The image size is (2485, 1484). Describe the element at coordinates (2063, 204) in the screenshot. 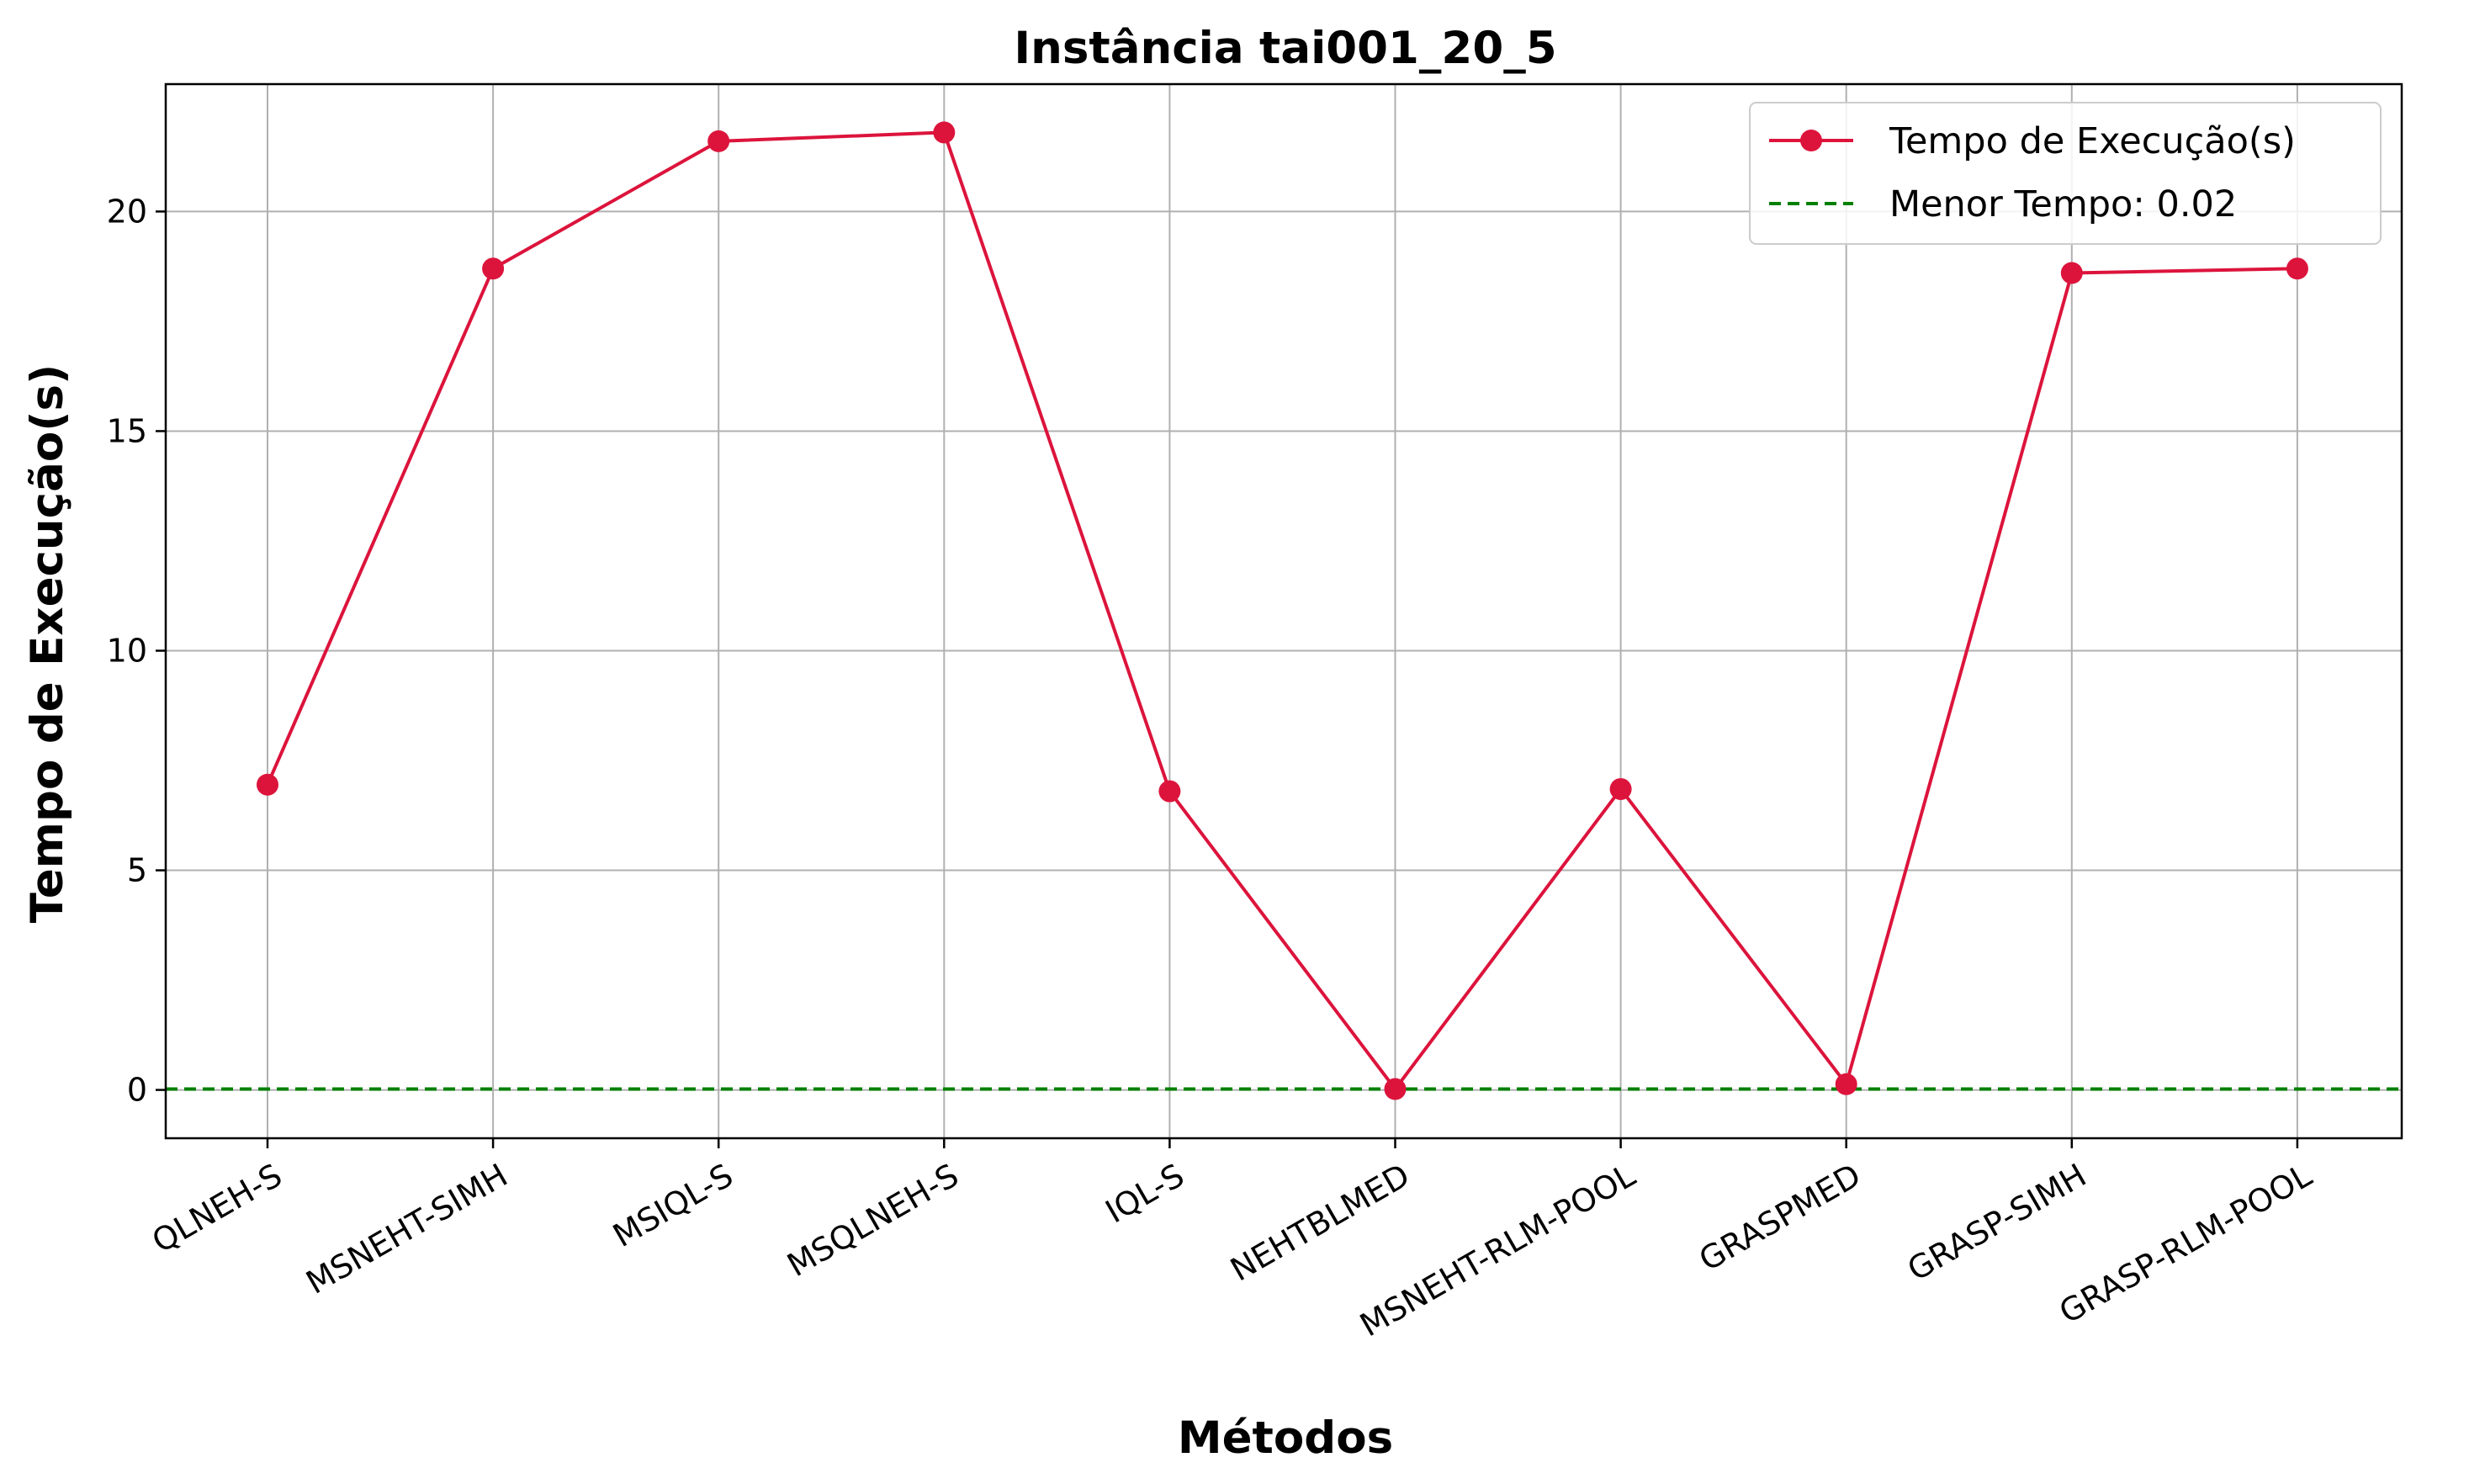

I see `legend-reference-label: Menor Tempo: 0.02` at that location.